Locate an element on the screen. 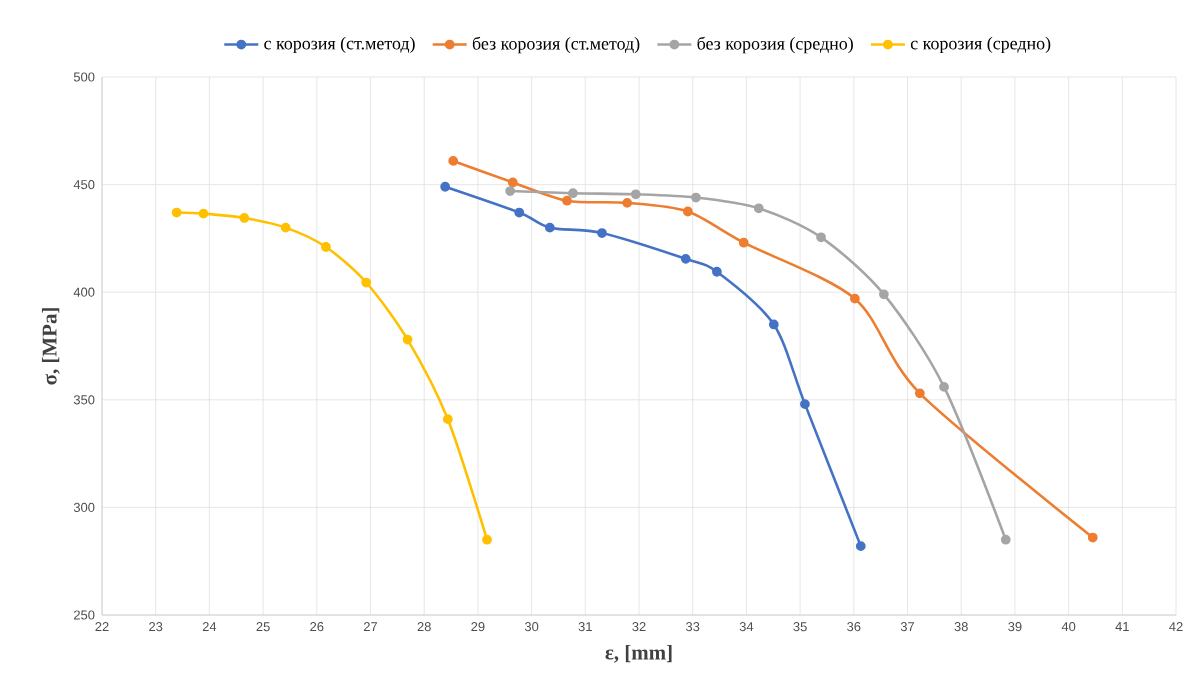 The image size is (1197, 694). x-tick-label: 38 is located at coordinates (961, 627).